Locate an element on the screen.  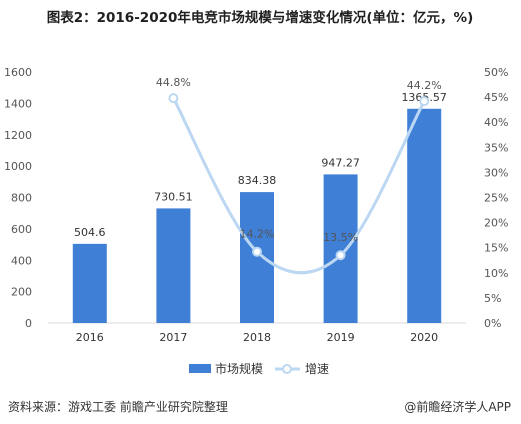
y2-tick-label: 5% is located at coordinates (492, 298).